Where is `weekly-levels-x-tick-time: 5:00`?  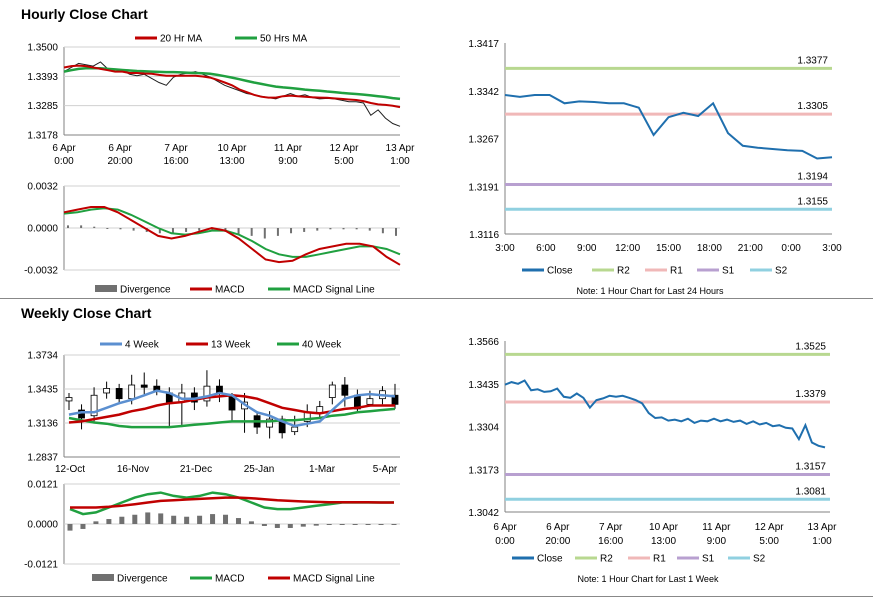
weekly-levels-x-tick-time: 5:00 is located at coordinates (769, 541).